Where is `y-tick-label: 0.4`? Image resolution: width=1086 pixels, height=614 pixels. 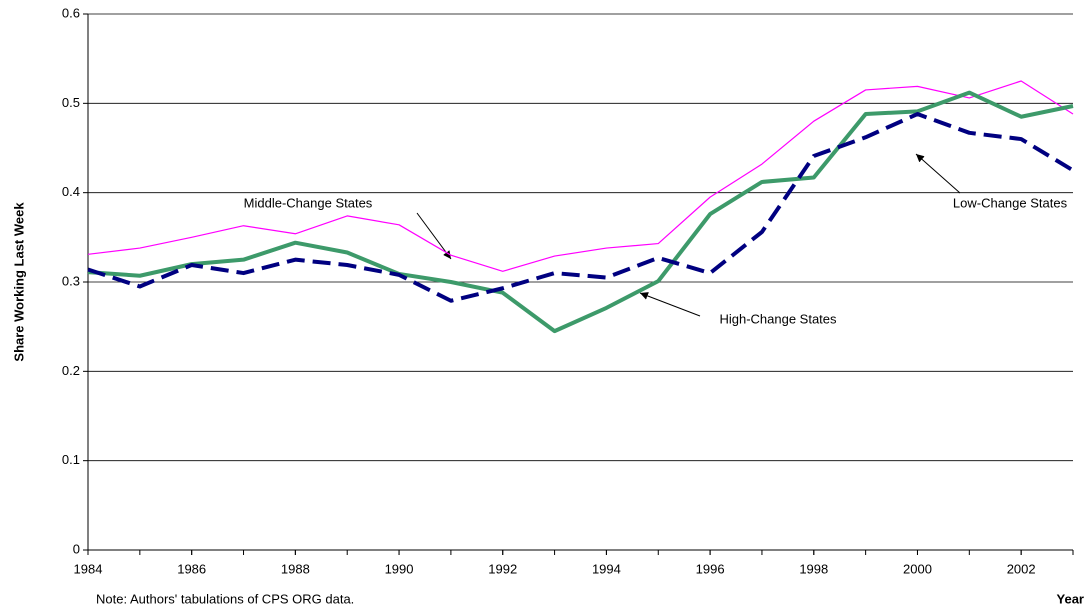 y-tick-label: 0.4 is located at coordinates (71, 191).